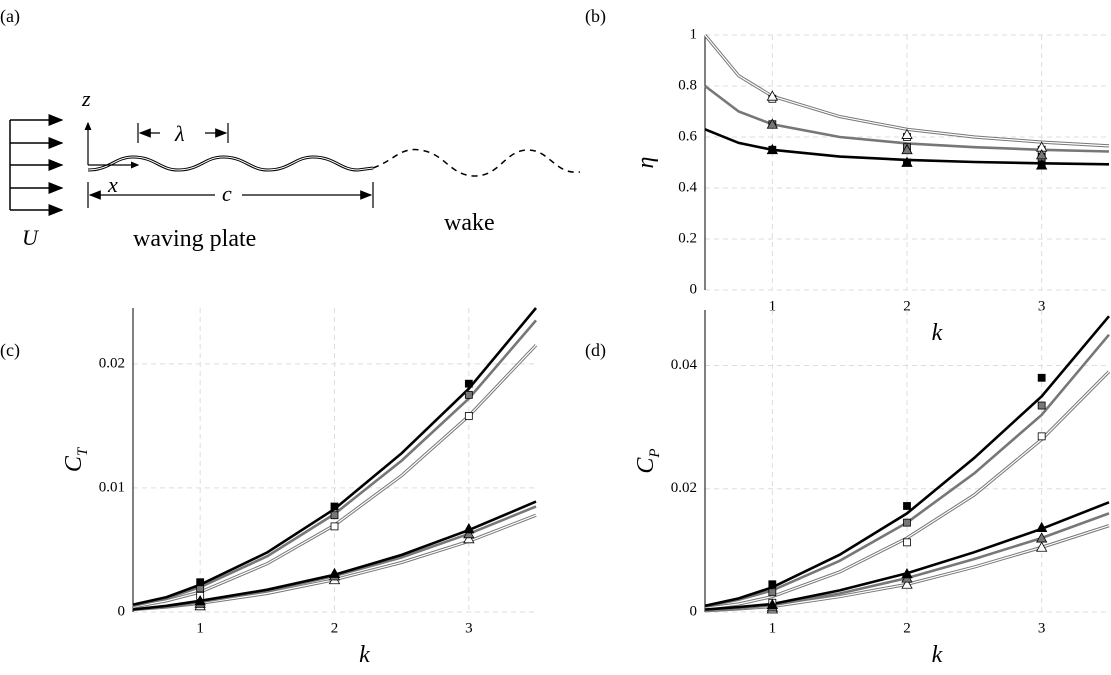 The image size is (1111, 675). Describe the element at coordinates (687, 238) in the screenshot. I see `y-tick-label: 0.2` at that location.